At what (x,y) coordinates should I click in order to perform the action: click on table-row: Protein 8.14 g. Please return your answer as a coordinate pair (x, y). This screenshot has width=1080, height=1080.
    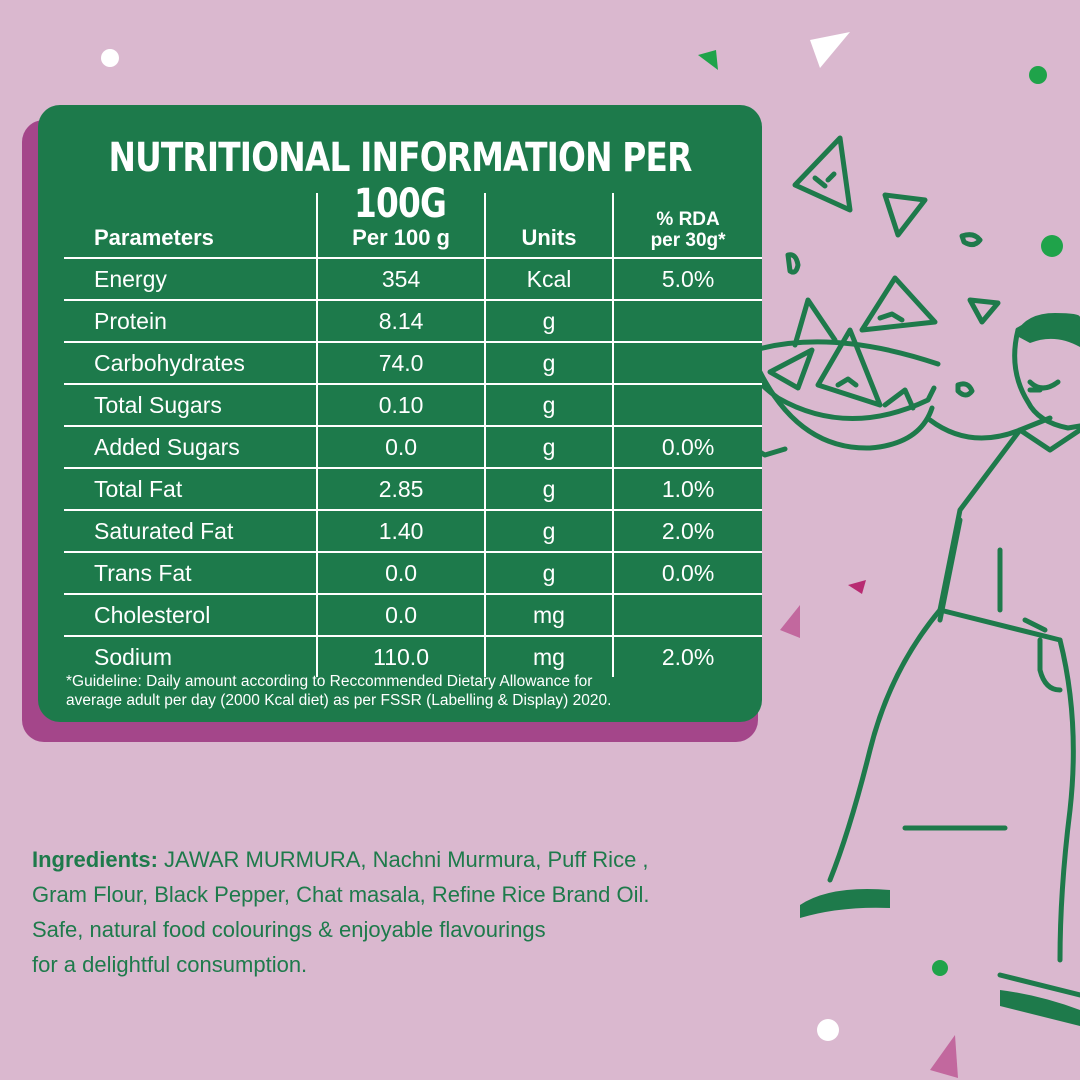
    Looking at the image, I should click on (413, 320).